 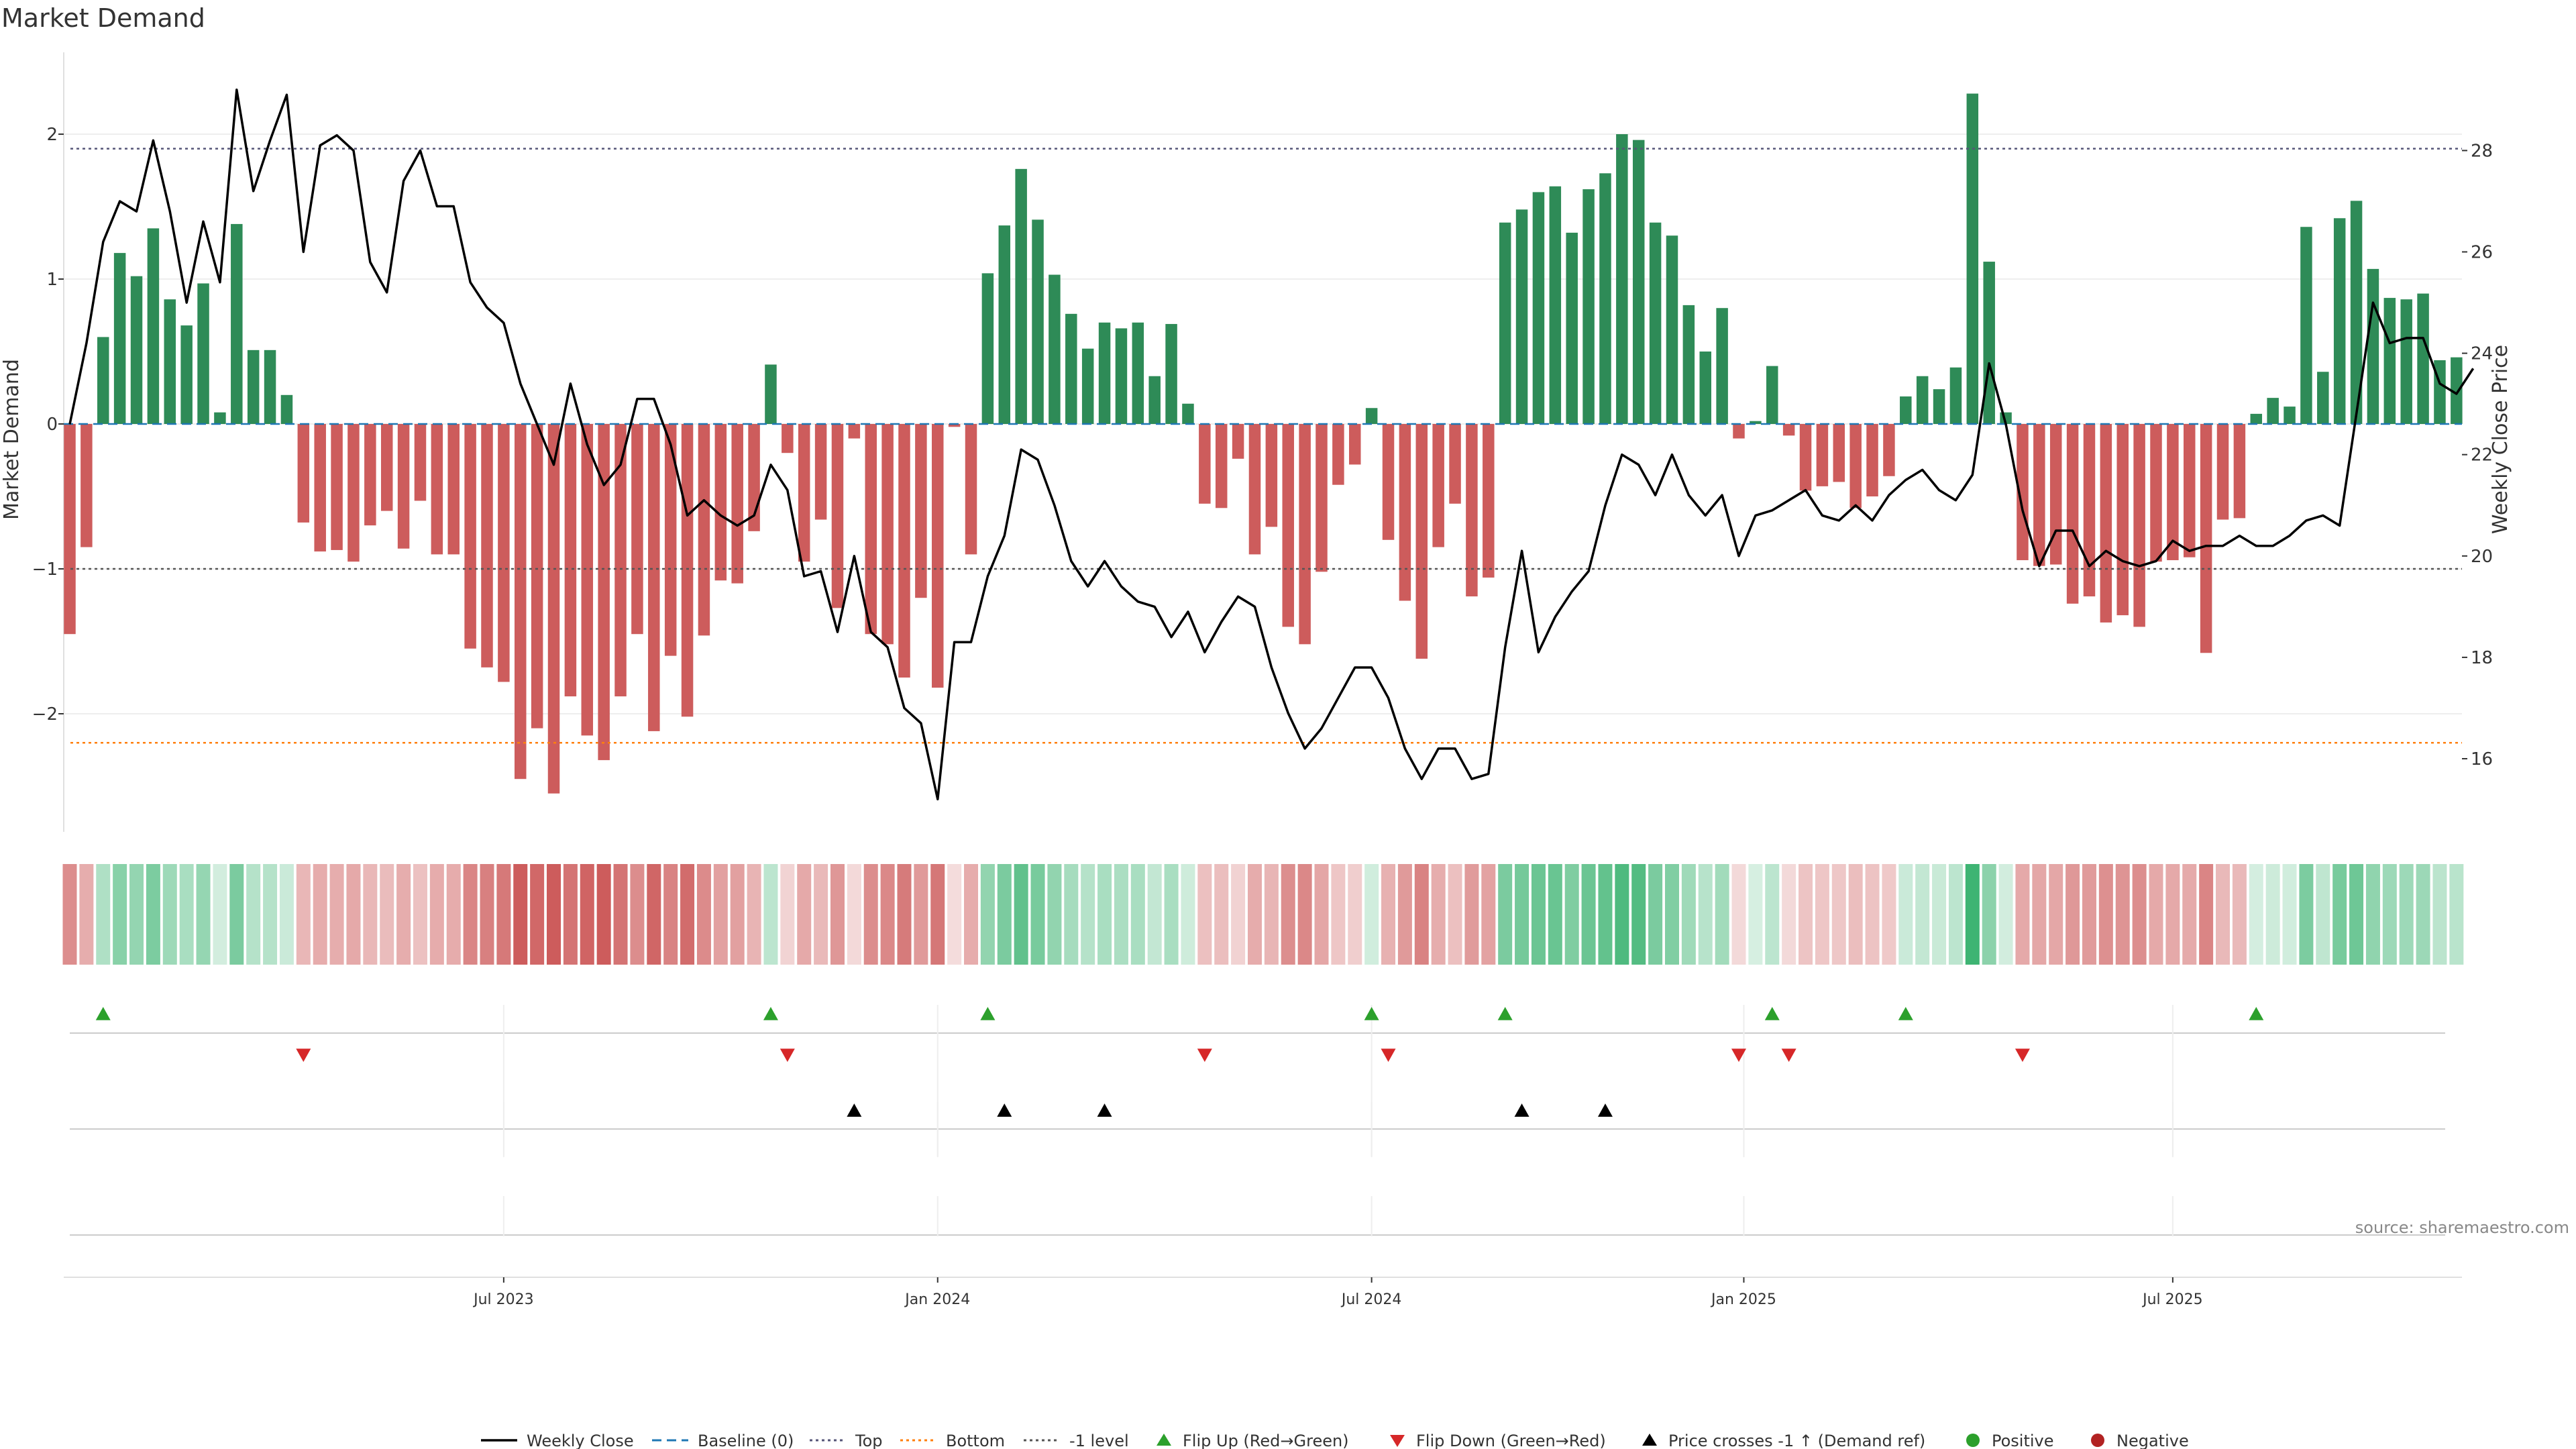 I want to click on legend-label: Weekly Close, so click(x=580, y=1440).